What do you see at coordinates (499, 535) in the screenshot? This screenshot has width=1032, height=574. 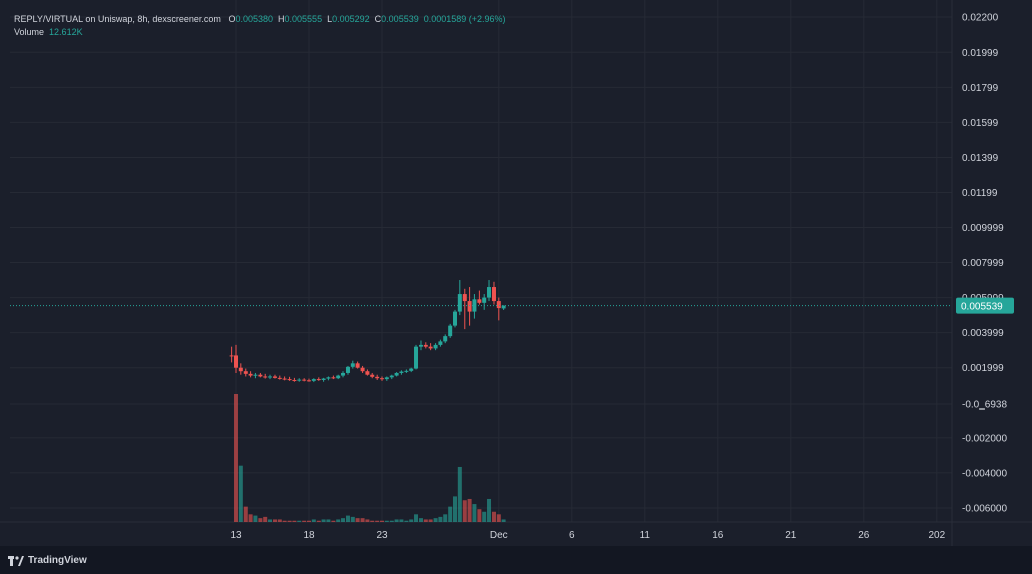 I see `time-tick-label: Dec` at bounding box center [499, 535].